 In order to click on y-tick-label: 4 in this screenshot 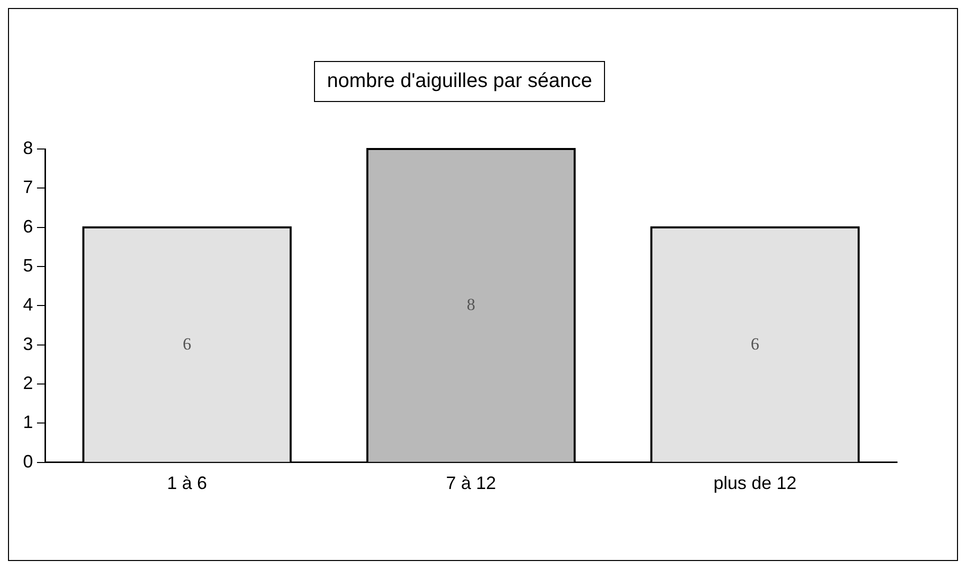, I will do `click(28, 304)`.